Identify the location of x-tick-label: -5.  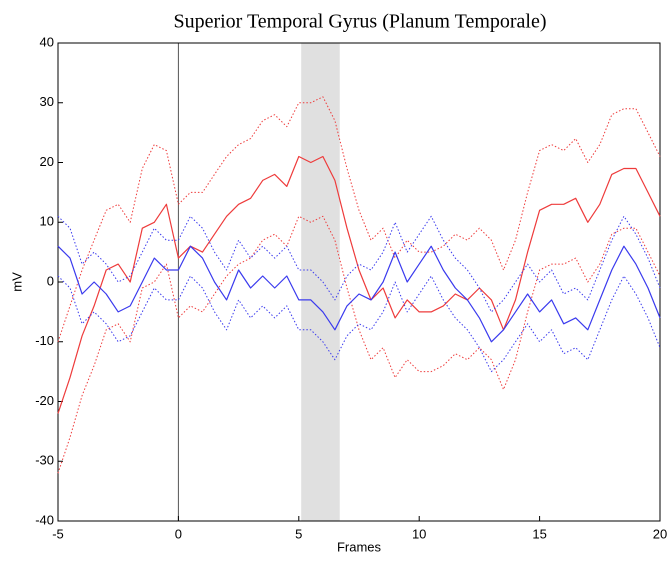
(58, 533).